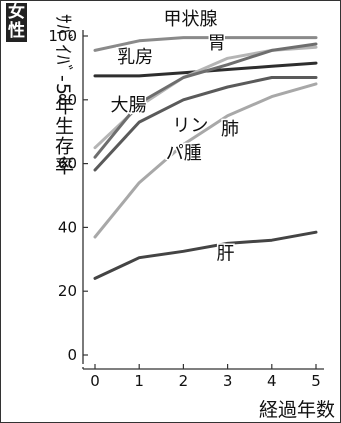 The height and width of the screenshot is (423, 341). I want to click on y-tick-label: 20, so click(67, 291).